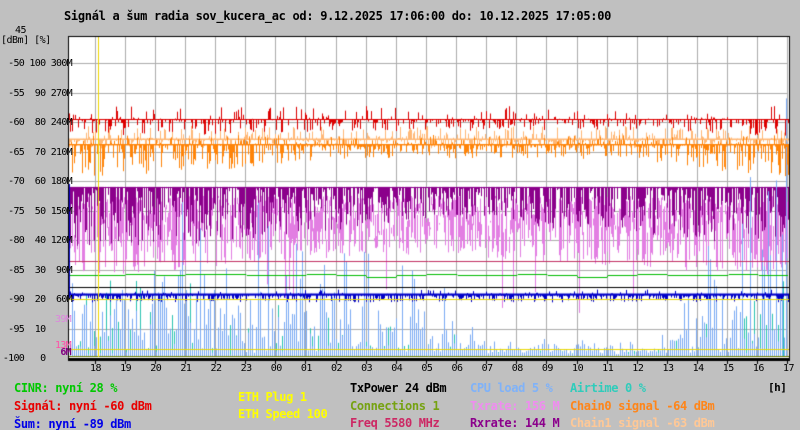  I want to click on rate-axis-label: 13M, so click(63, 345).